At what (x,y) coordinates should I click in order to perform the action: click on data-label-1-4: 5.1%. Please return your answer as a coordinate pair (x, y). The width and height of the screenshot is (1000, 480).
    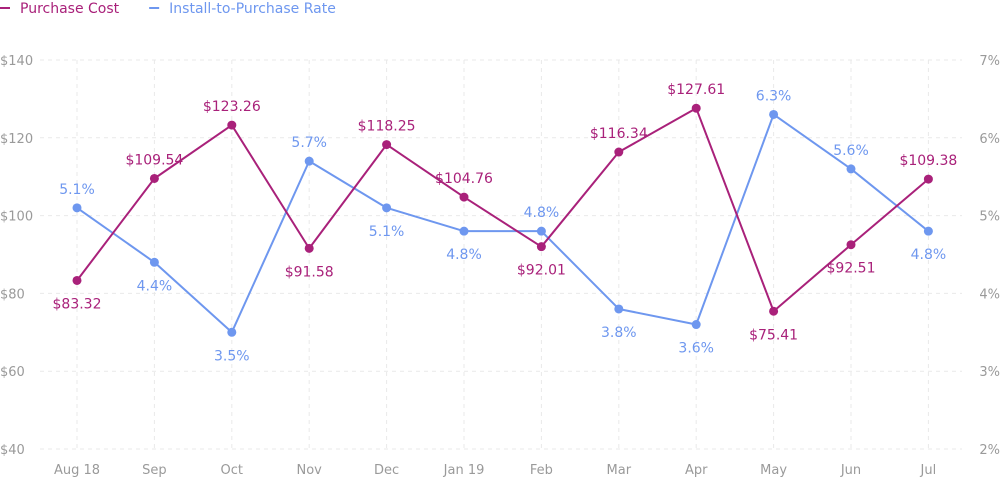
    Looking at the image, I should click on (387, 232).